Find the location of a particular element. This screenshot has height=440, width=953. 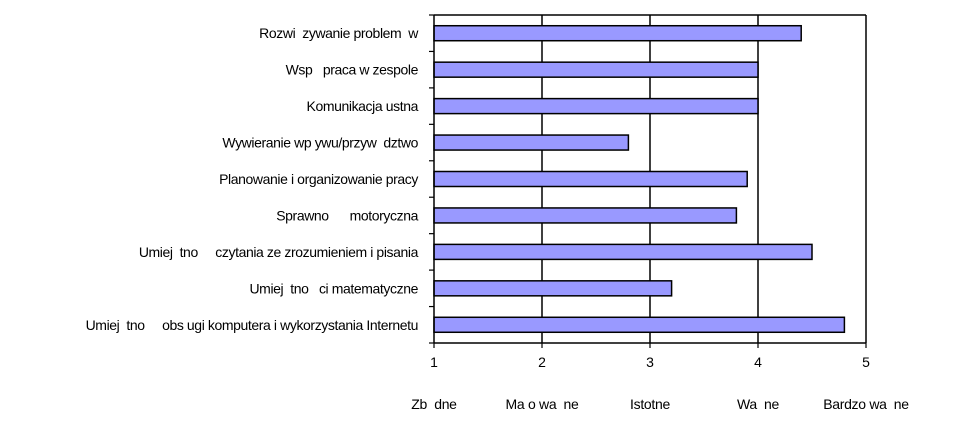

x-tick-label: 5 is located at coordinates (866, 362).